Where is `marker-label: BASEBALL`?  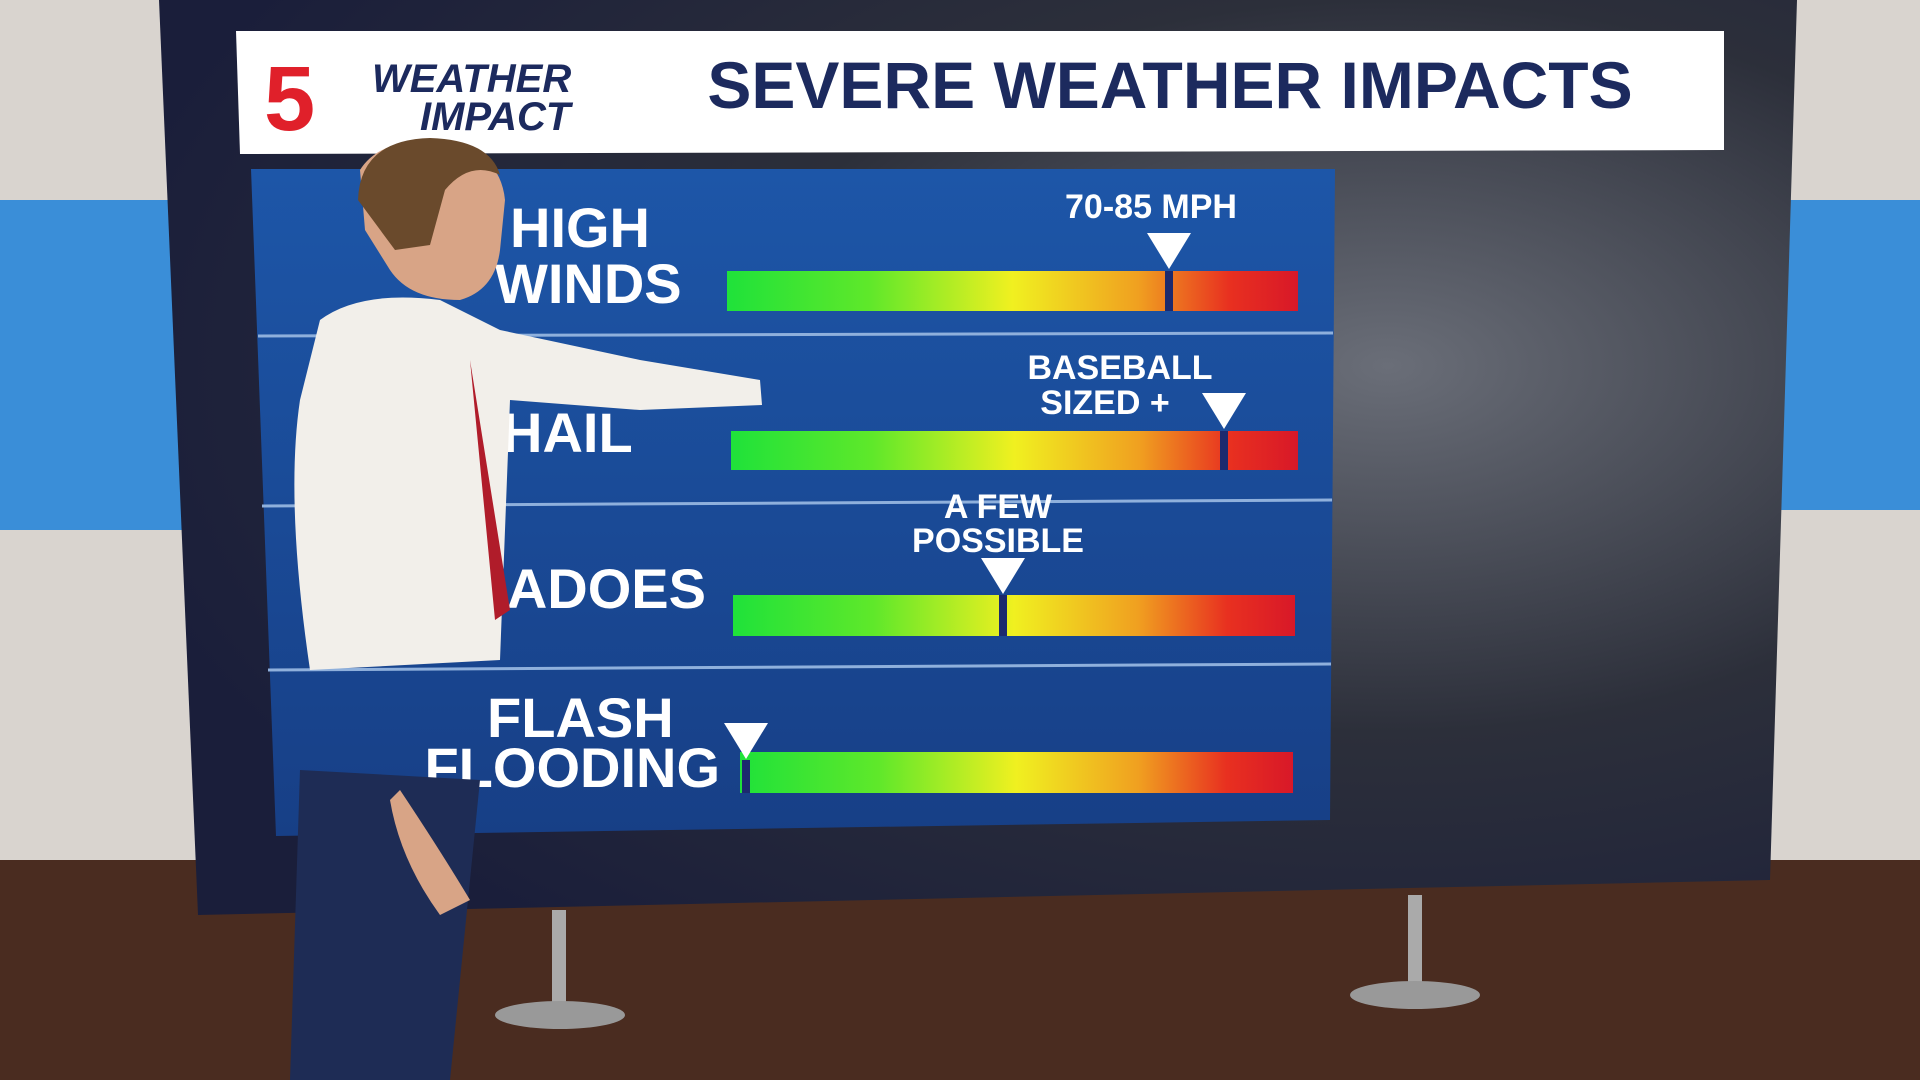 marker-label: BASEBALL is located at coordinates (1119, 368).